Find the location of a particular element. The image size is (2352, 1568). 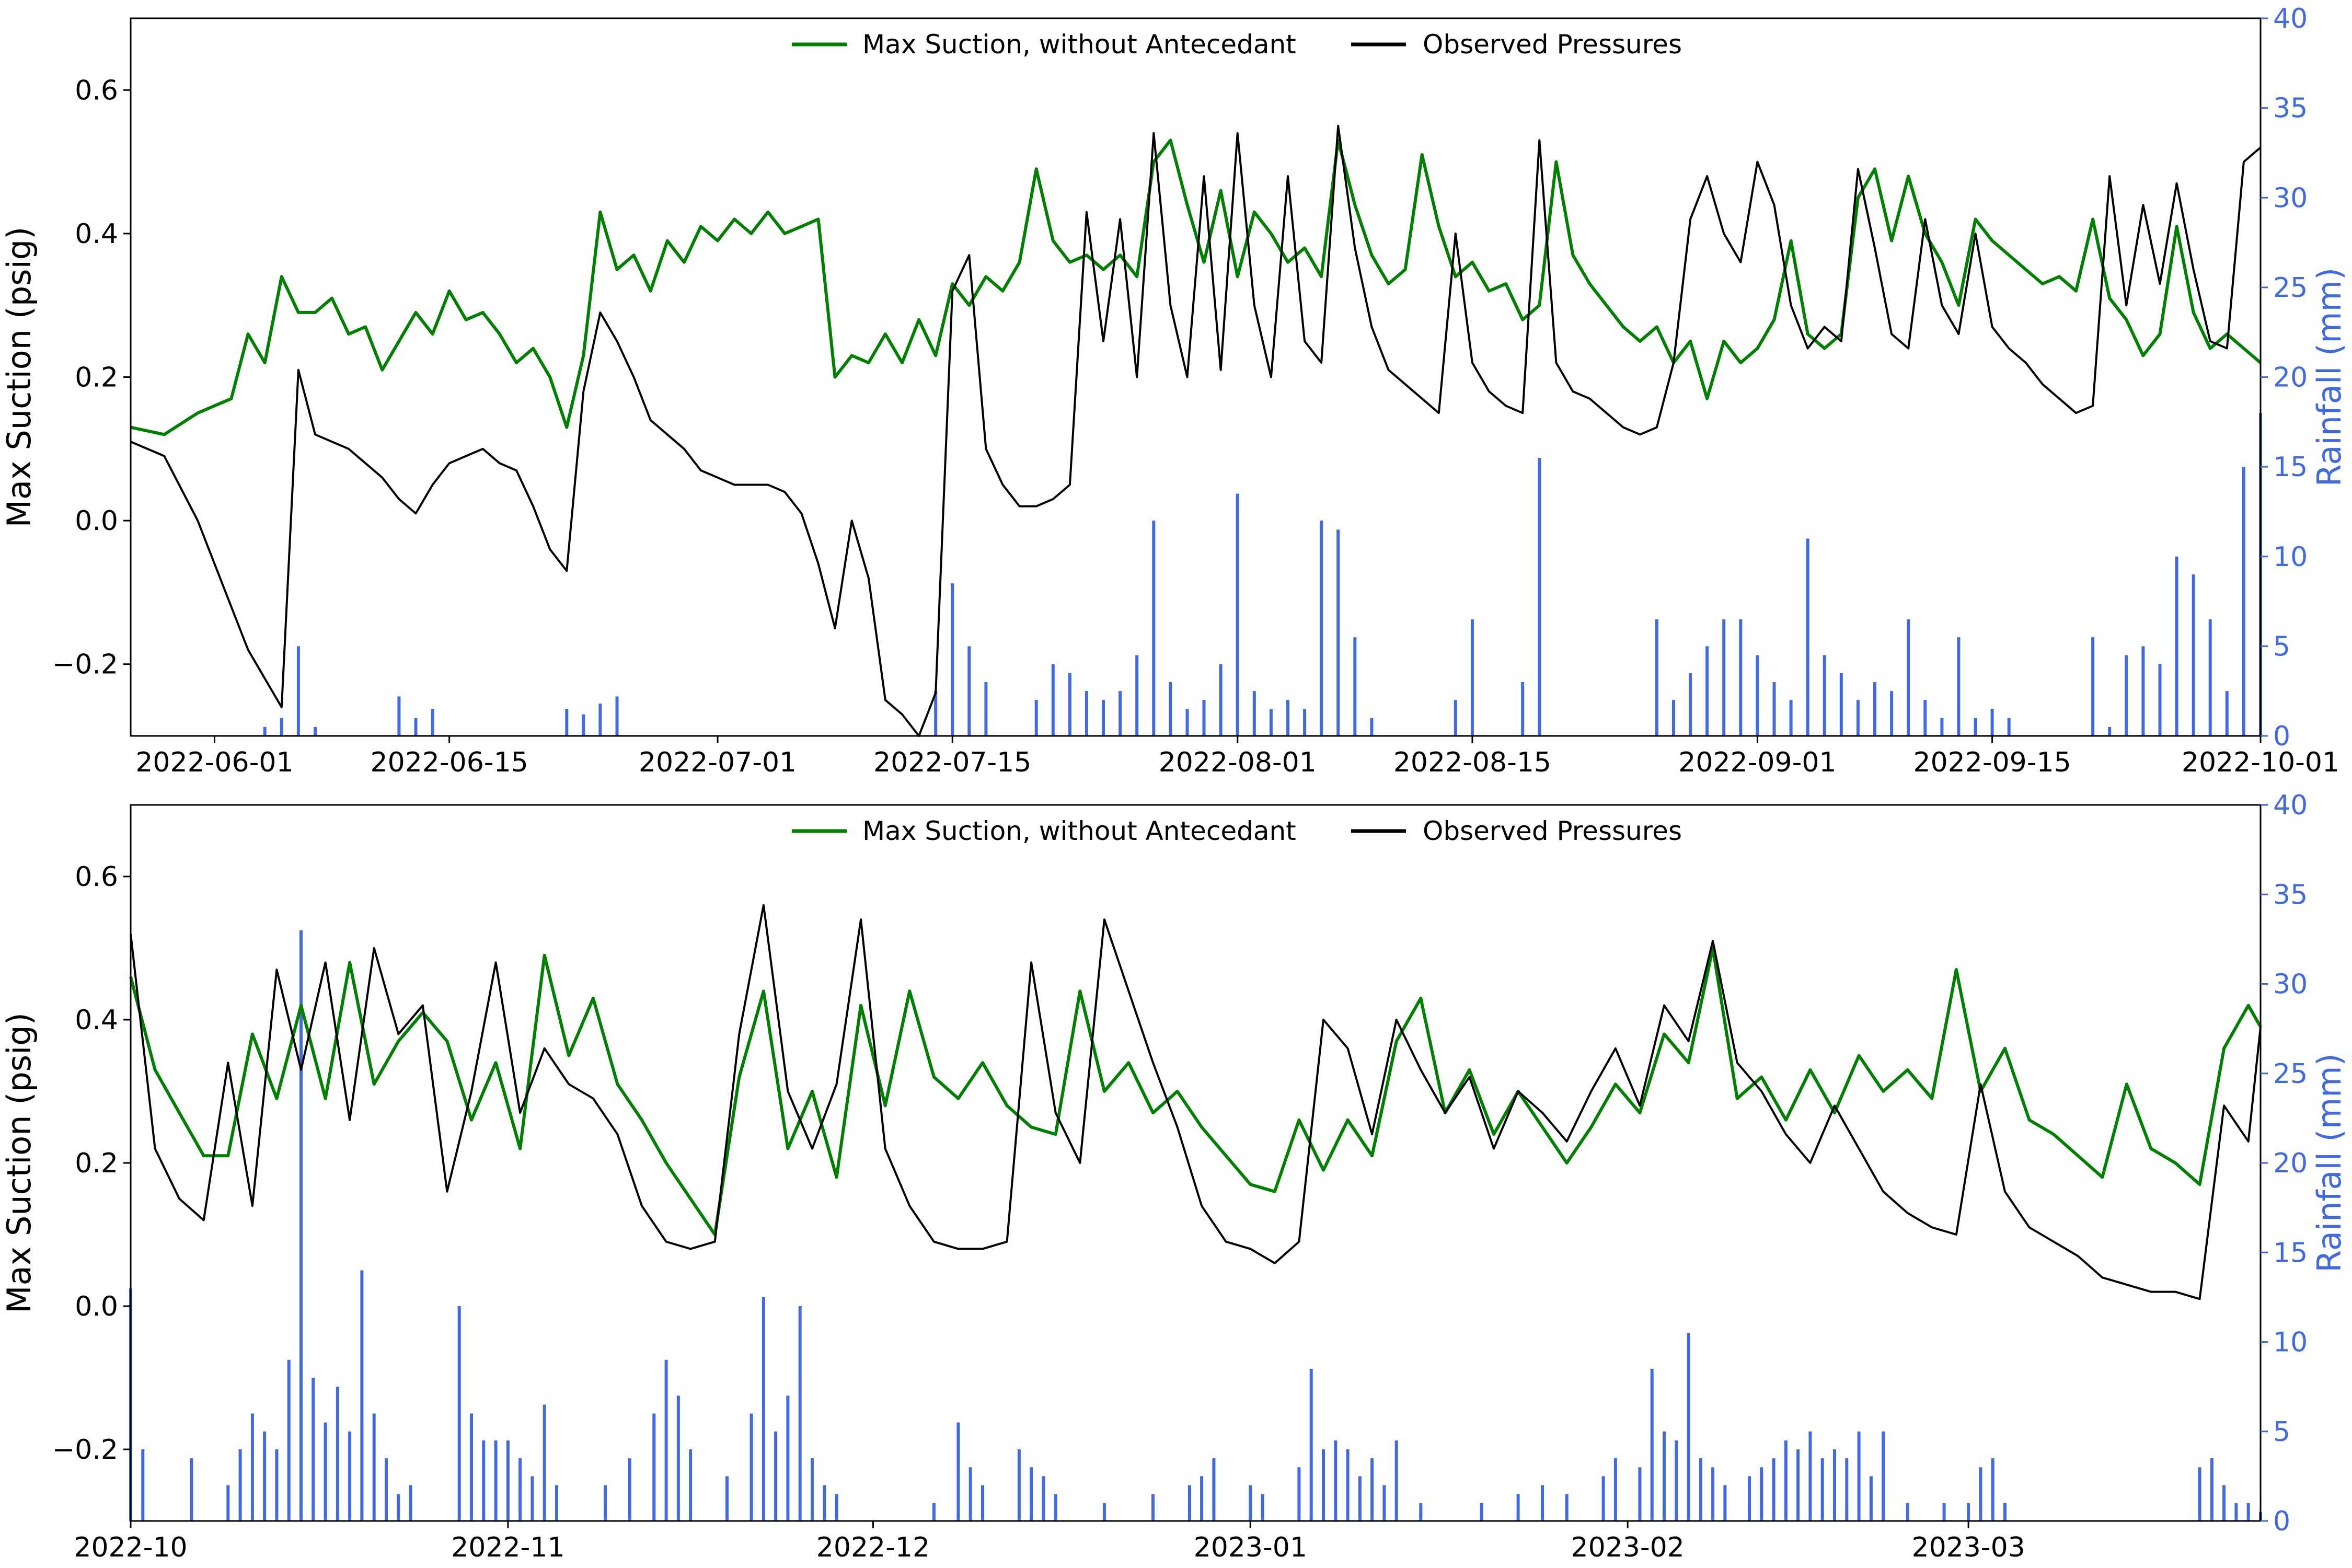

panel-top-xtick-label: 2022-09-01 is located at coordinates (1757, 762).